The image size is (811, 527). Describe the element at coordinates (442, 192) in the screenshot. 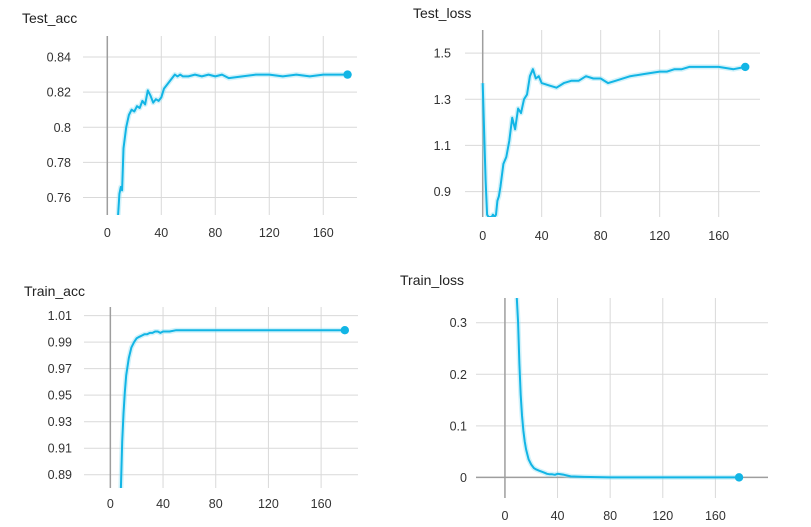

I see `test-loss-y-tick-label: 0.9` at that location.